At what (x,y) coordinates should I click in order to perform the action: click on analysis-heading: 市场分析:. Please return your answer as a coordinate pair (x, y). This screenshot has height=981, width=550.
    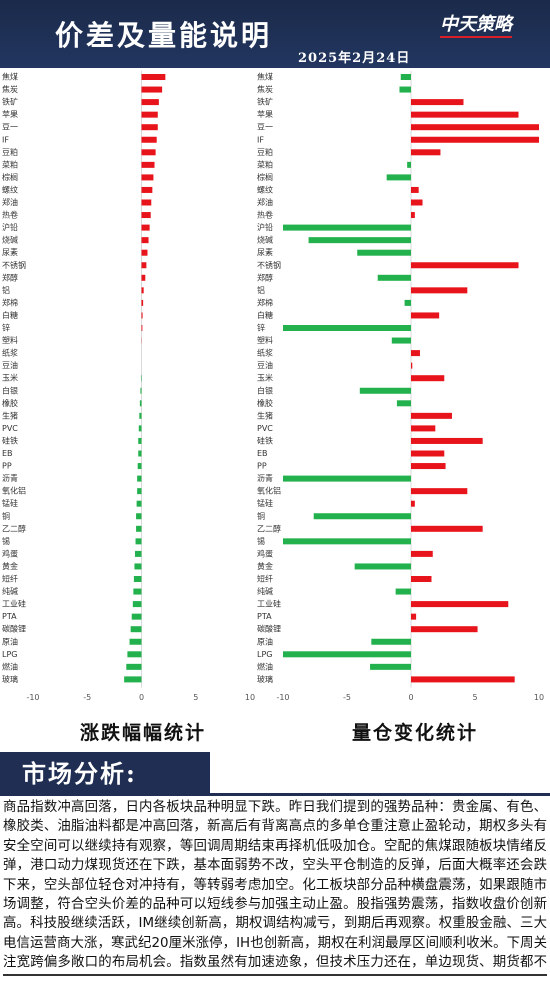
    Looking at the image, I should click on (105, 773).